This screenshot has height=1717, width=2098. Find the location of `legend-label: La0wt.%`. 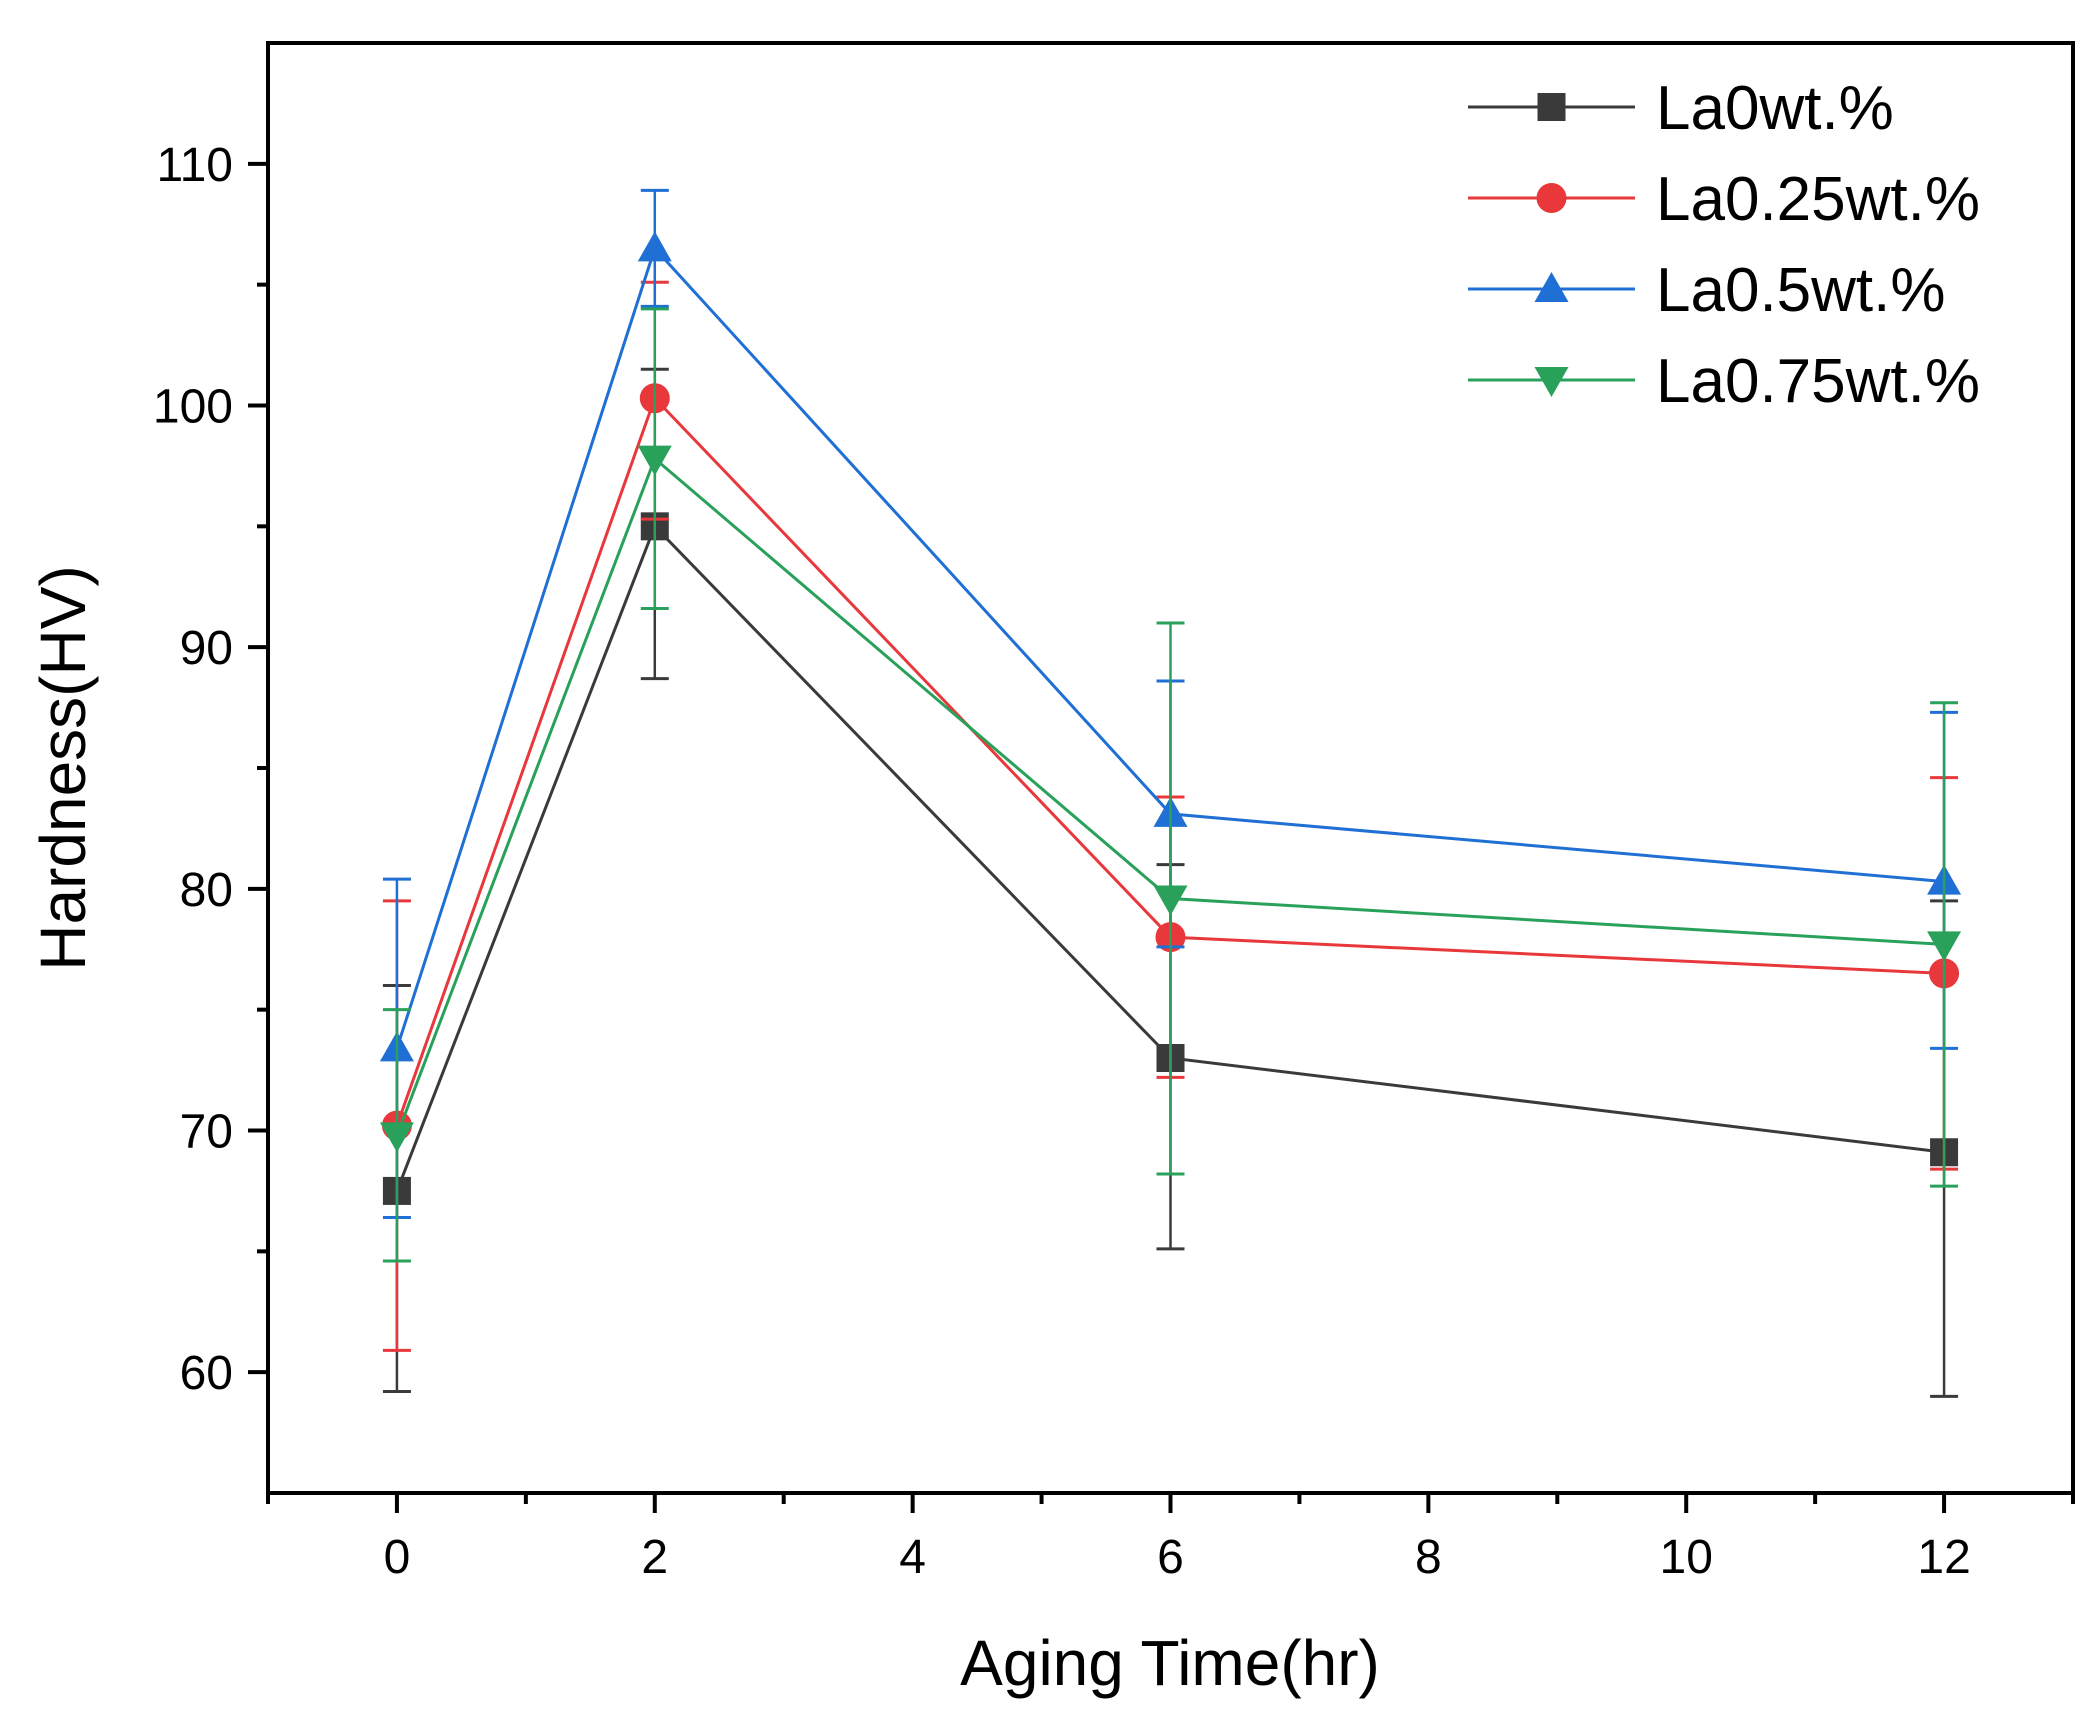

legend-label: La0wt.% is located at coordinates (1775, 108).